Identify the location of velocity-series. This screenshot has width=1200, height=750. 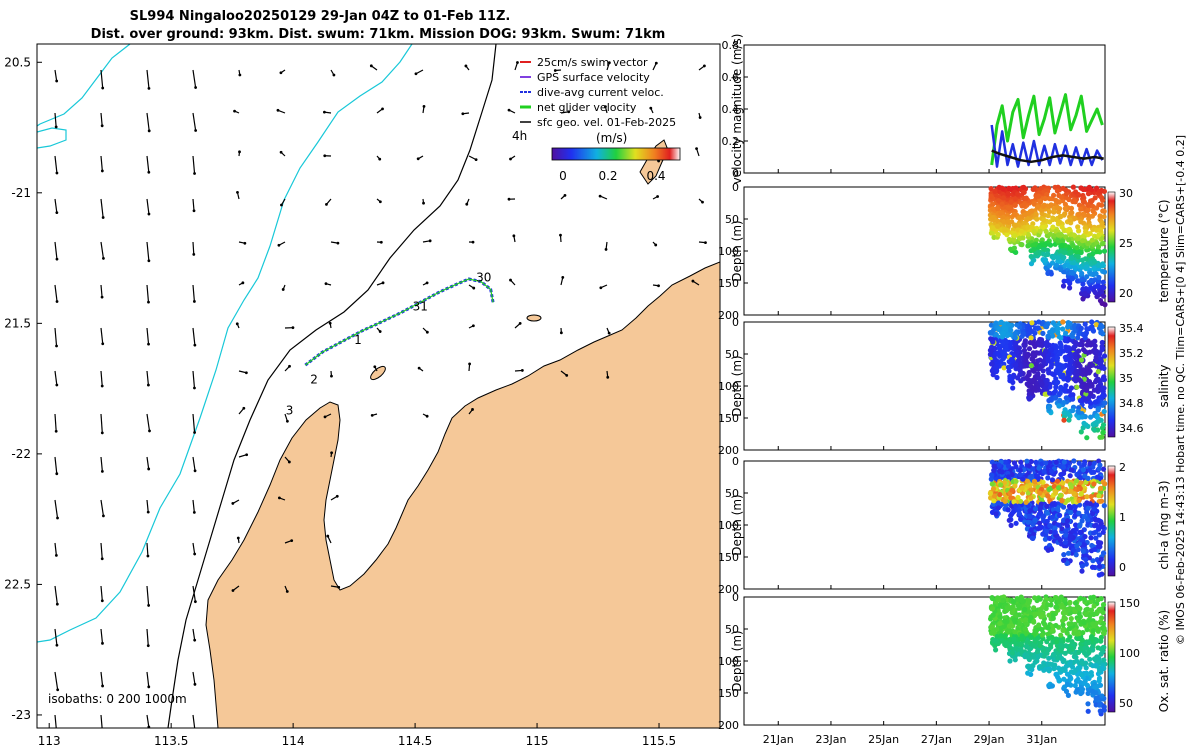
(1047, 130).